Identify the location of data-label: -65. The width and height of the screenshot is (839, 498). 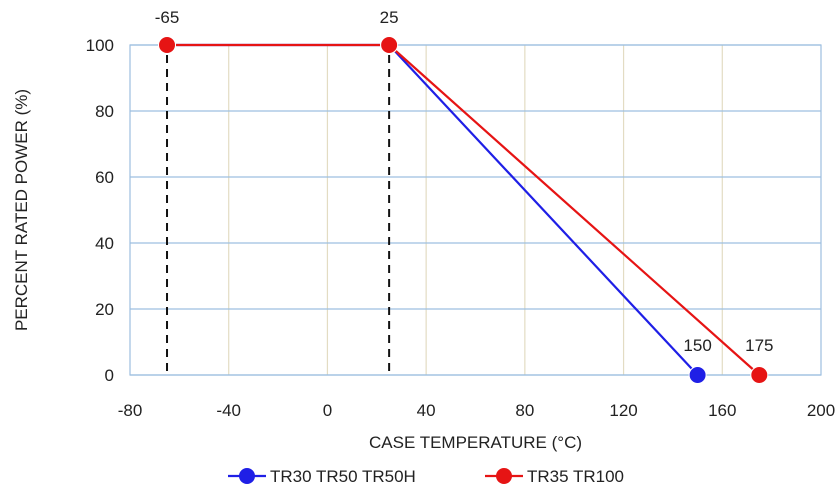
(167, 17).